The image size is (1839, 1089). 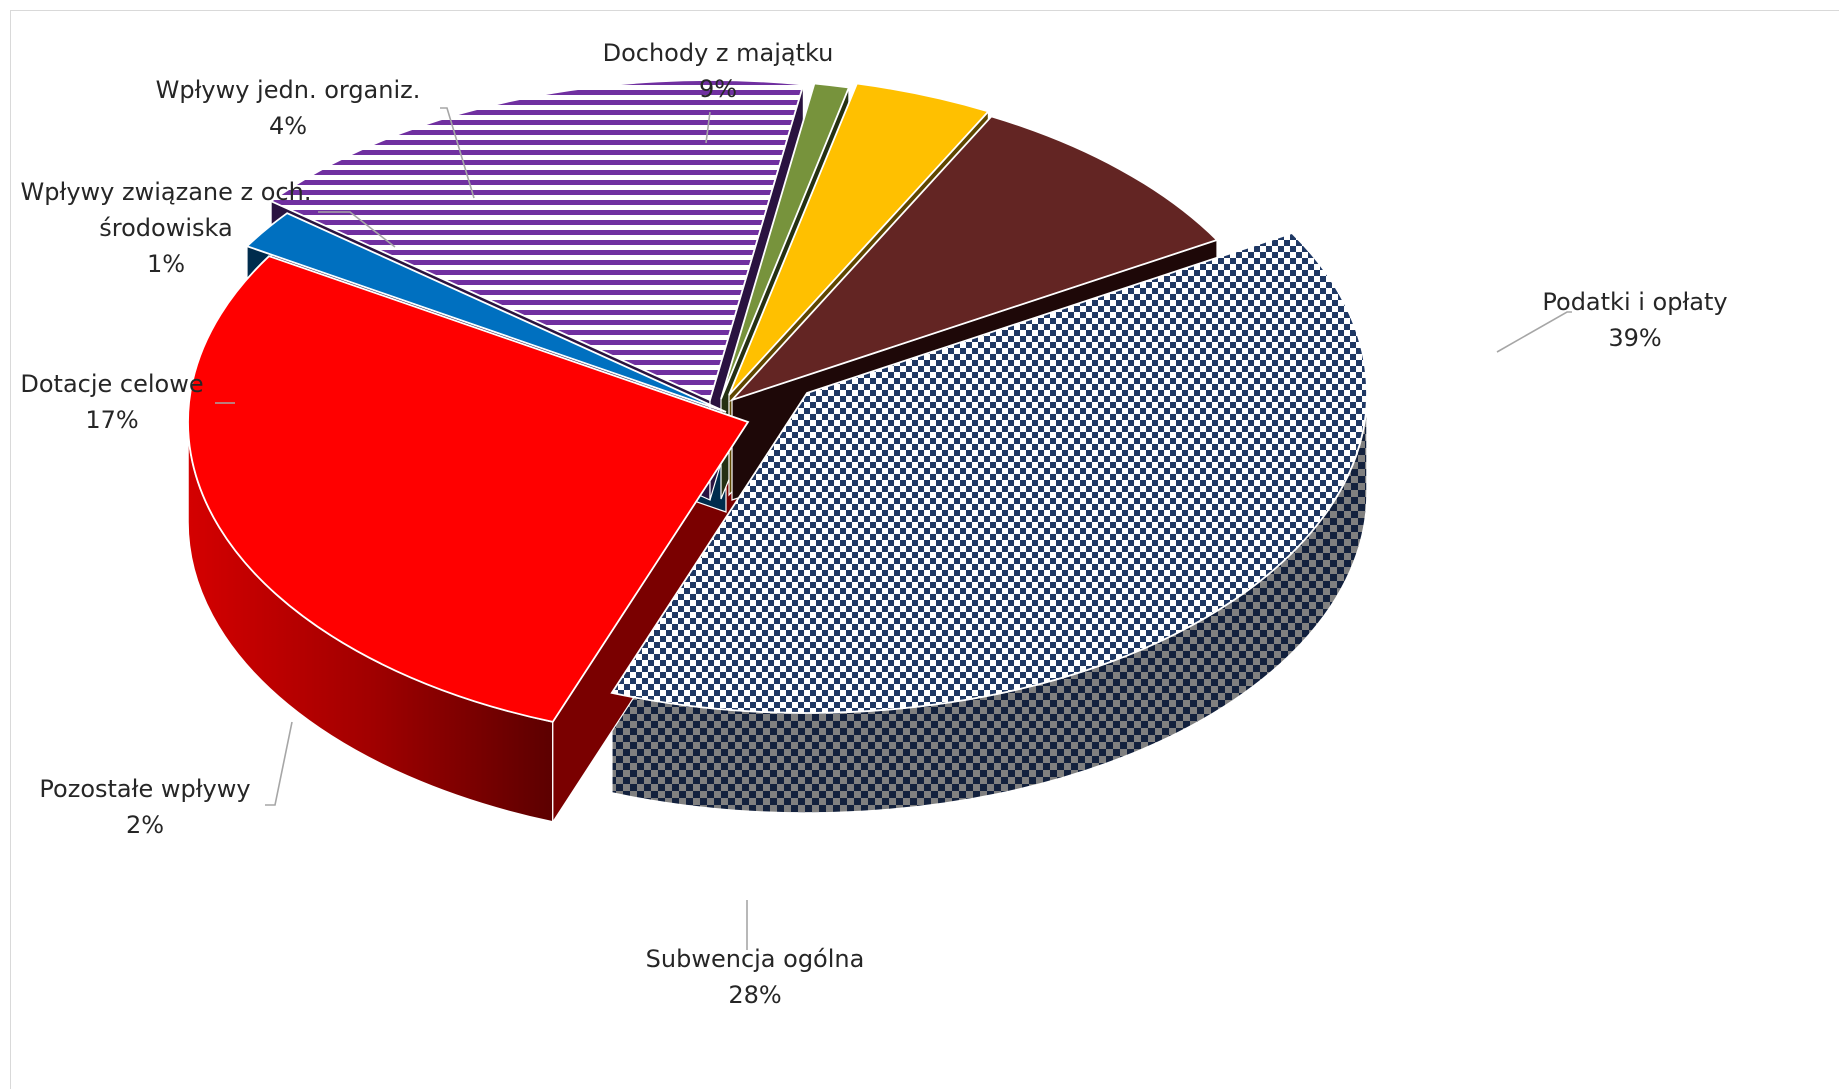 I want to click on label-percent: 9%, so click(x=718, y=89).